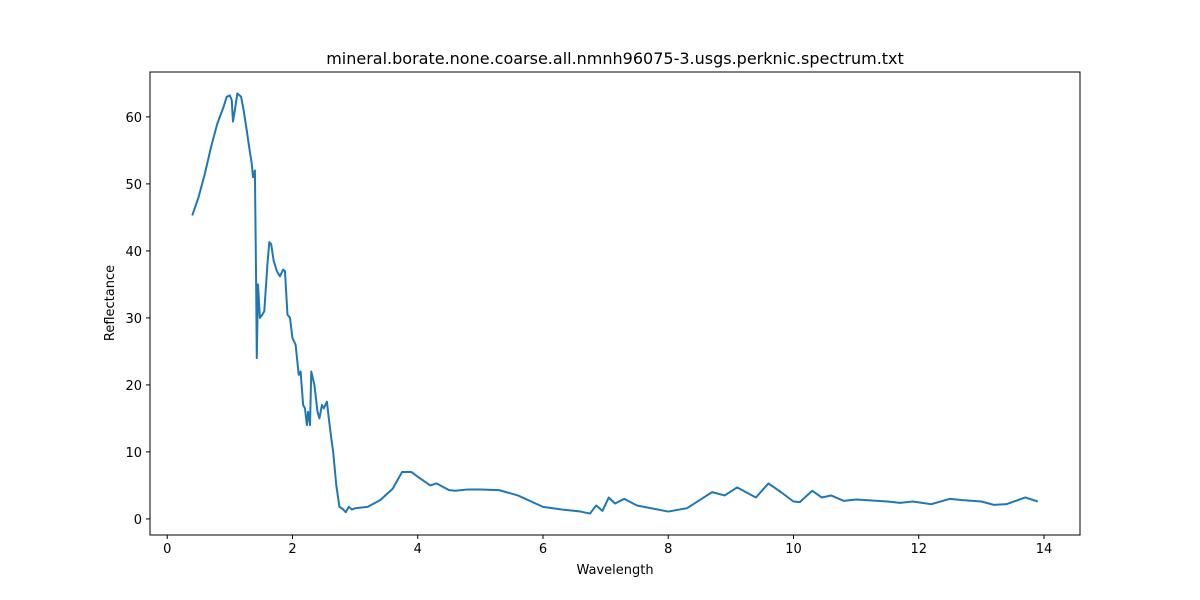 This screenshot has width=1200, height=600. Describe the element at coordinates (418, 549) in the screenshot. I see `x-tick-label: 4` at that location.